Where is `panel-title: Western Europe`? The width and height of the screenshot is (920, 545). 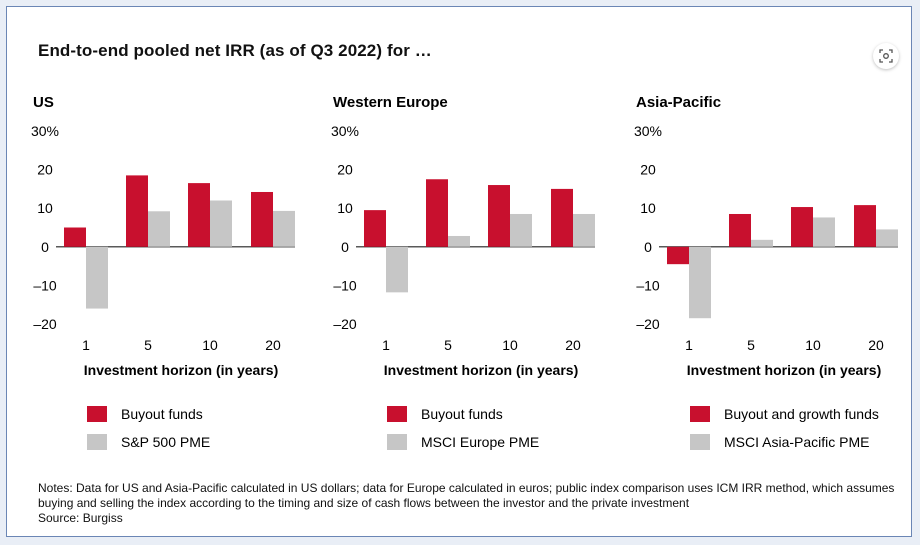 panel-title: Western Europe is located at coordinates (390, 102).